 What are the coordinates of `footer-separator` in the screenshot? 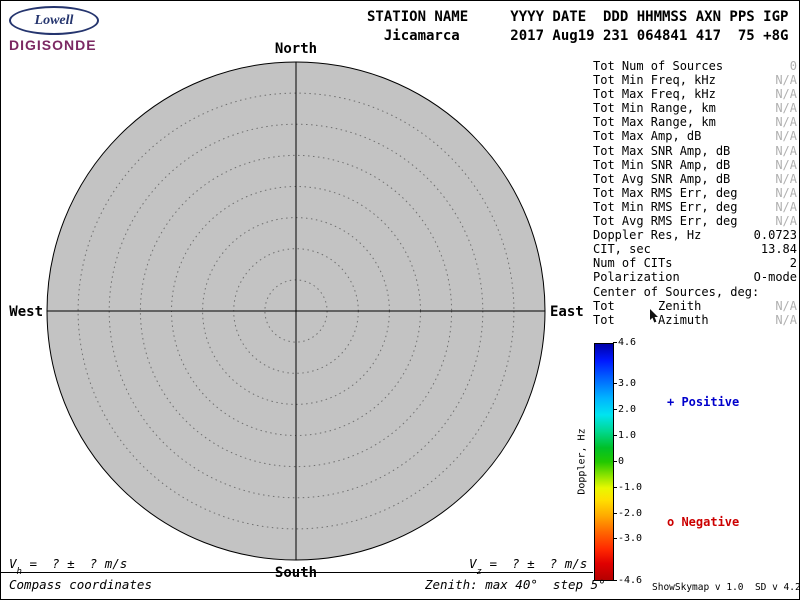 It's located at (297, 572).